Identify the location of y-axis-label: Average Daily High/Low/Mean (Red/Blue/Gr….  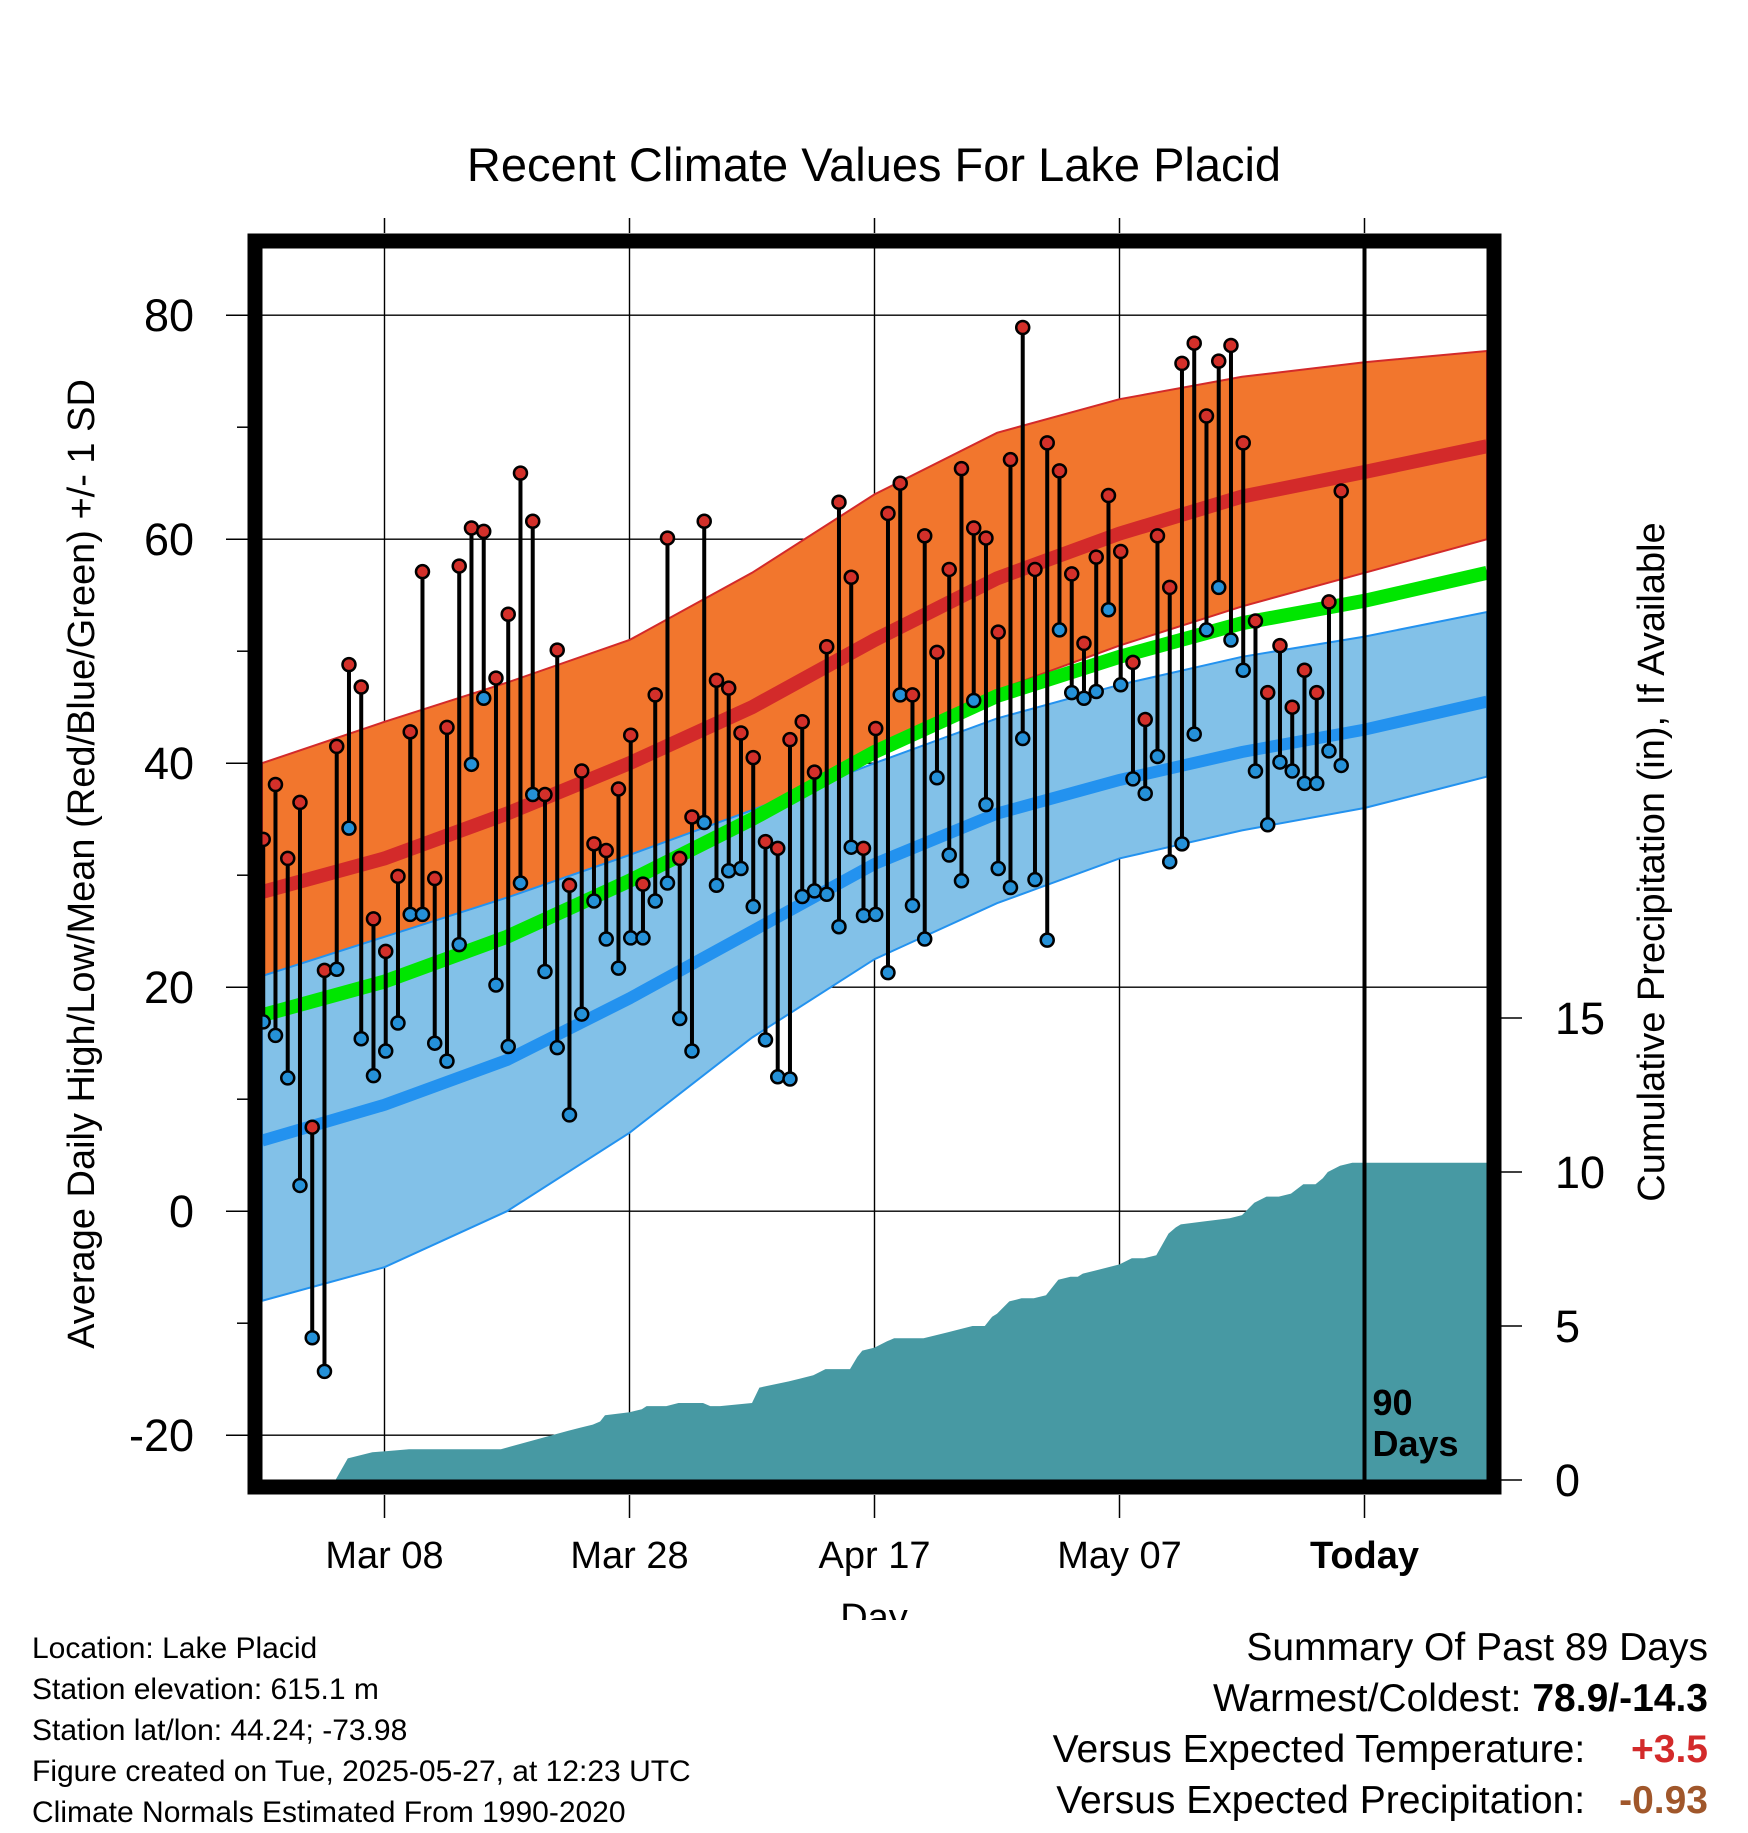
(82, 864).